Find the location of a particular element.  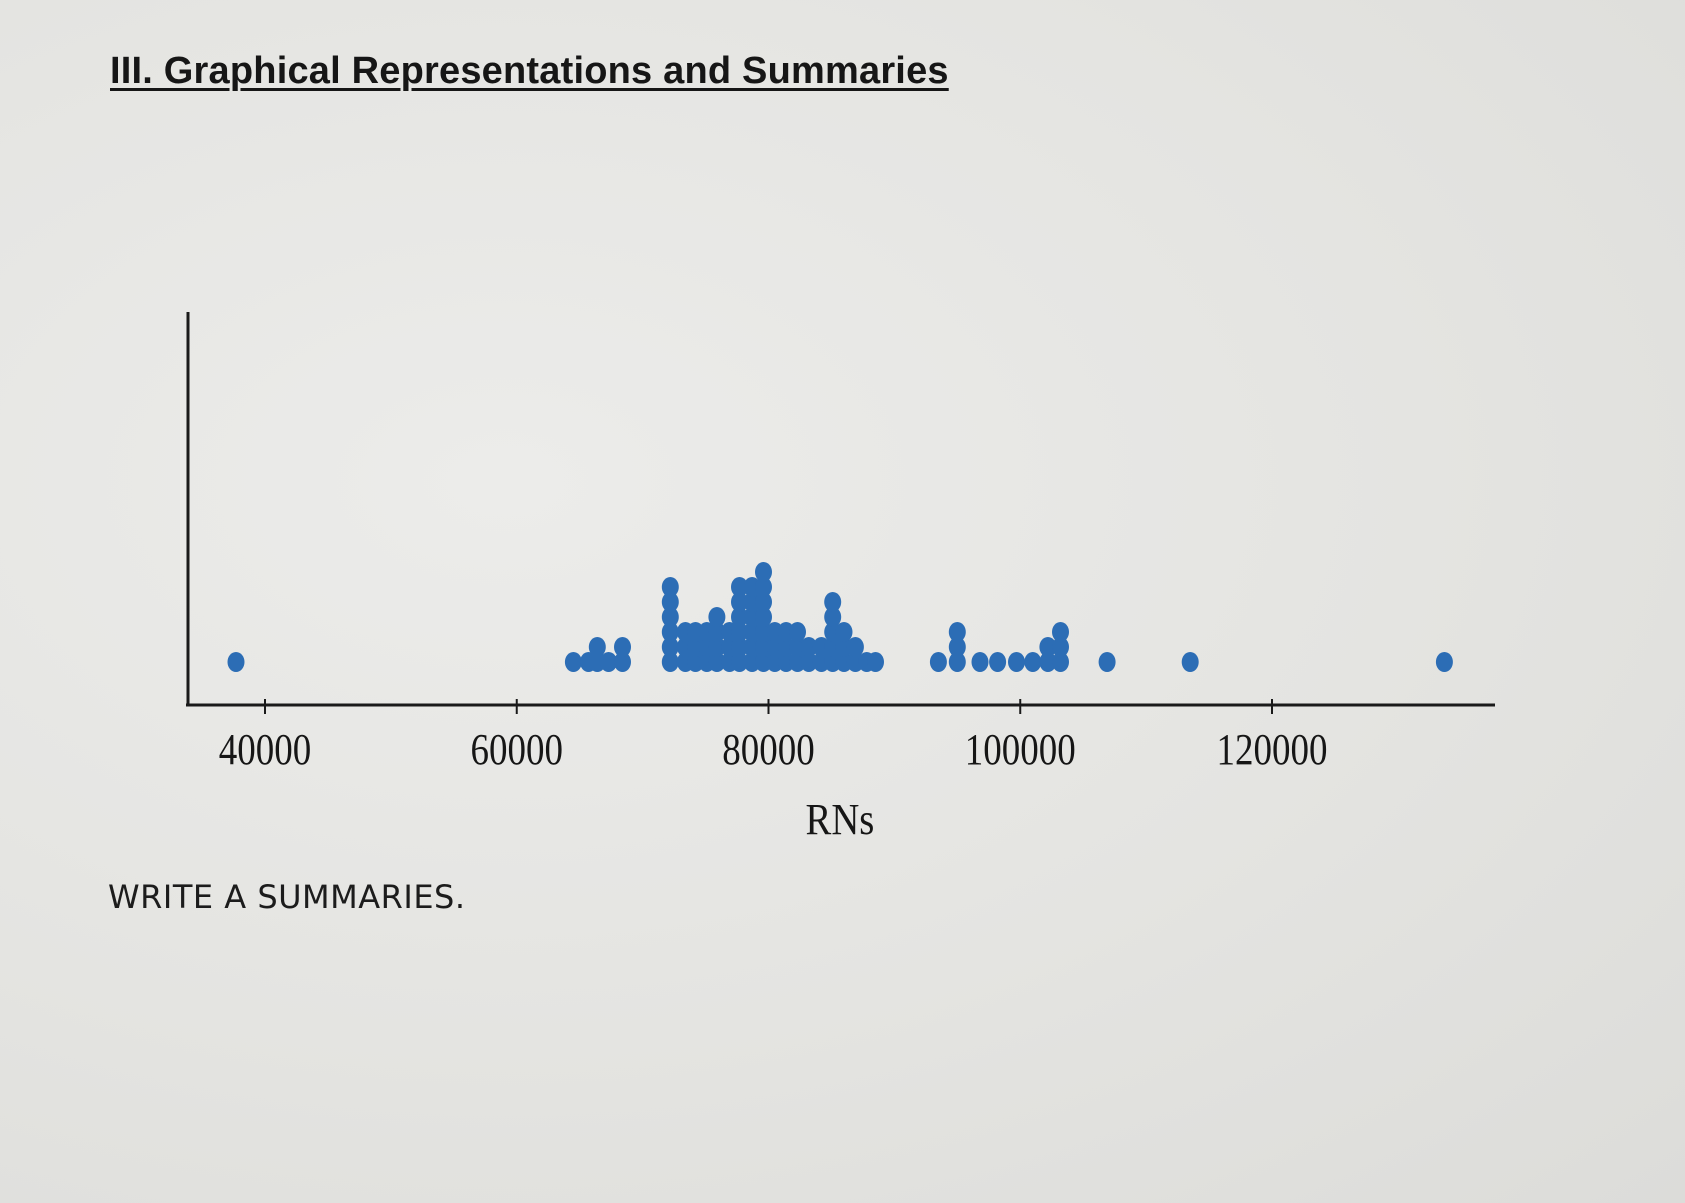

dot-marks is located at coordinates (840, 617).